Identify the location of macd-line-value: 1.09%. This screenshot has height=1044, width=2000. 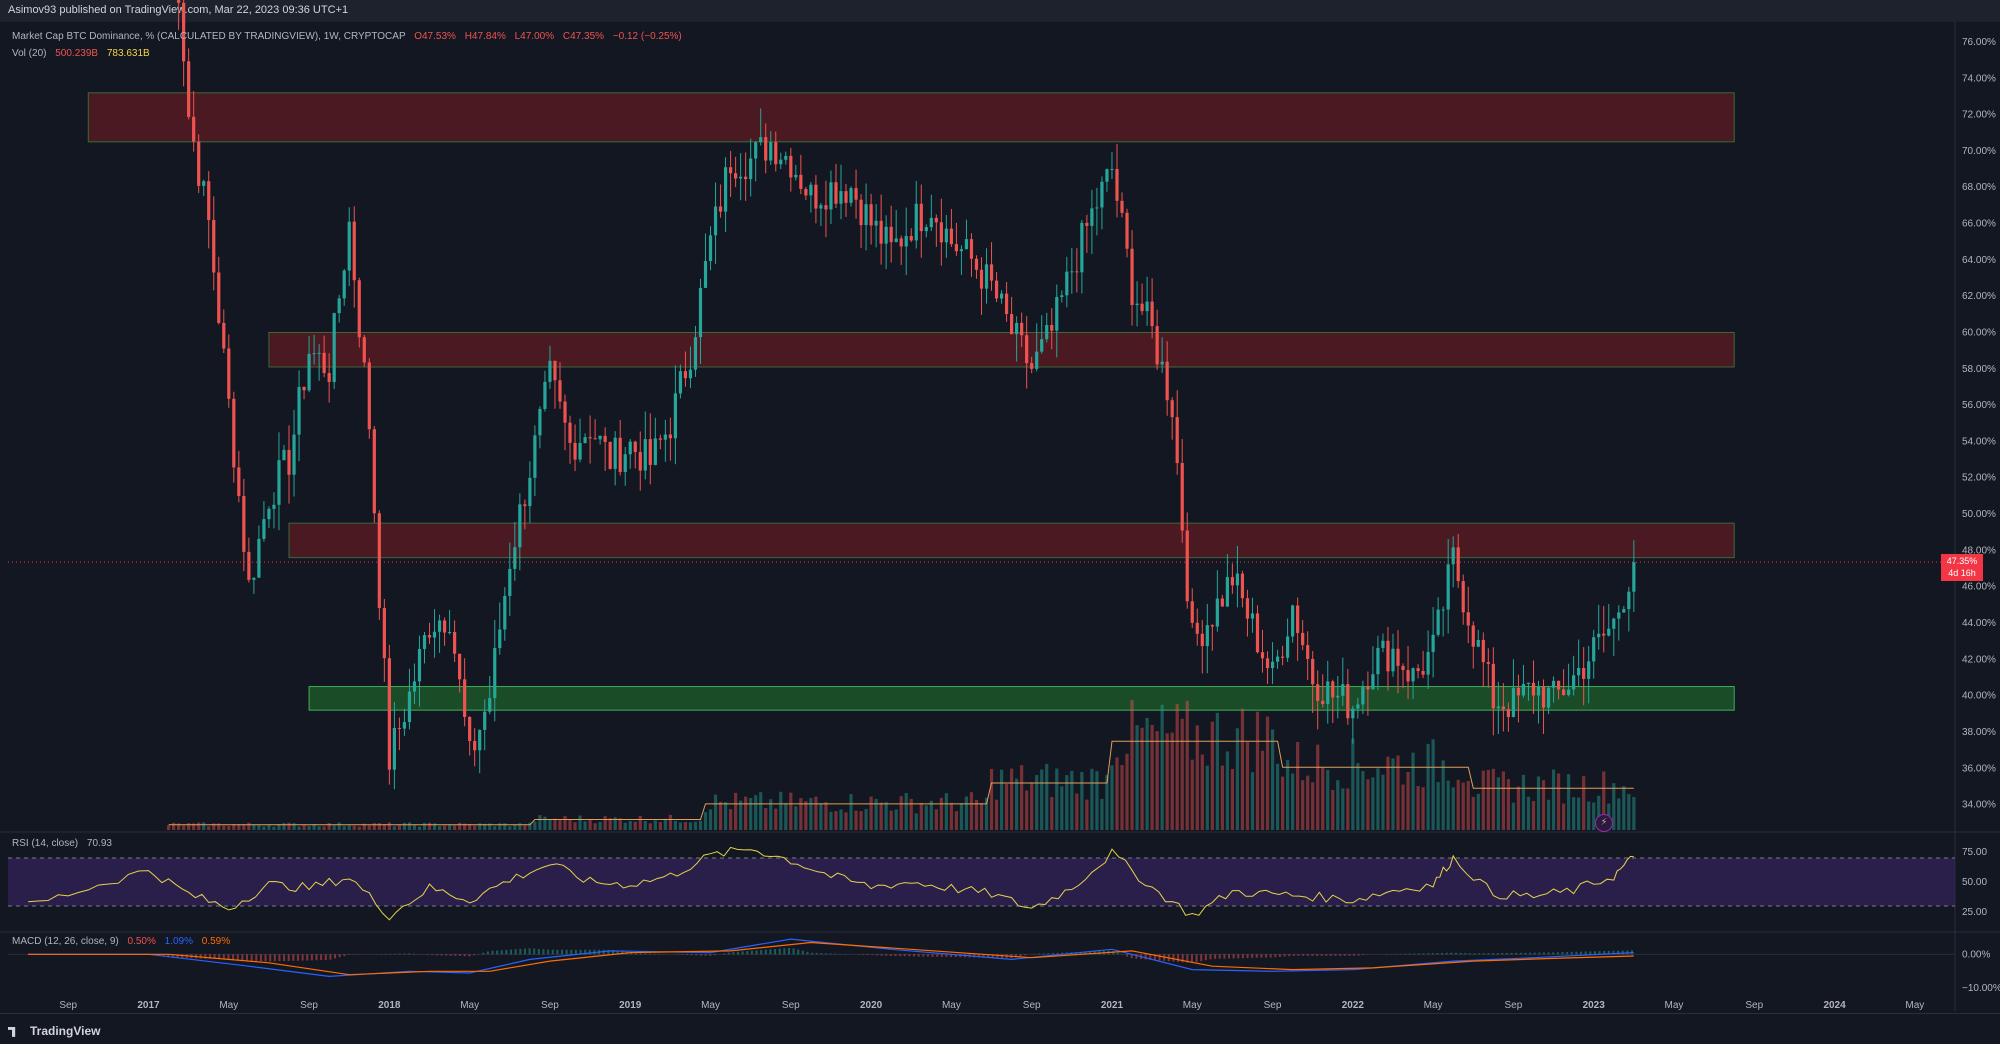
(178, 941).